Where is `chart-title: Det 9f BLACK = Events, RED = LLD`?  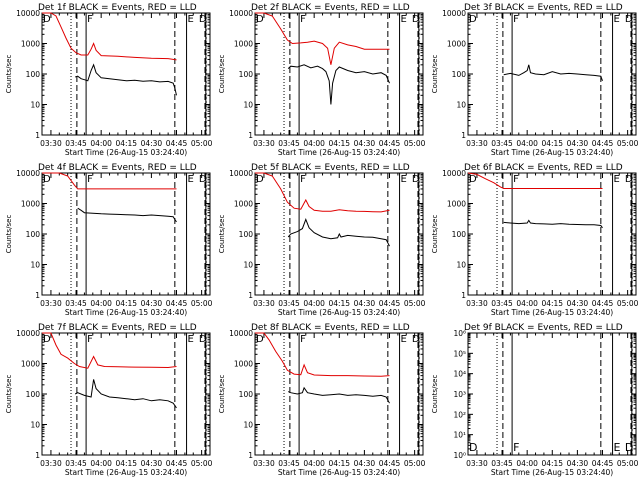
chart-title: Det 9f BLACK = Events, RED = LLD is located at coordinates (543, 328).